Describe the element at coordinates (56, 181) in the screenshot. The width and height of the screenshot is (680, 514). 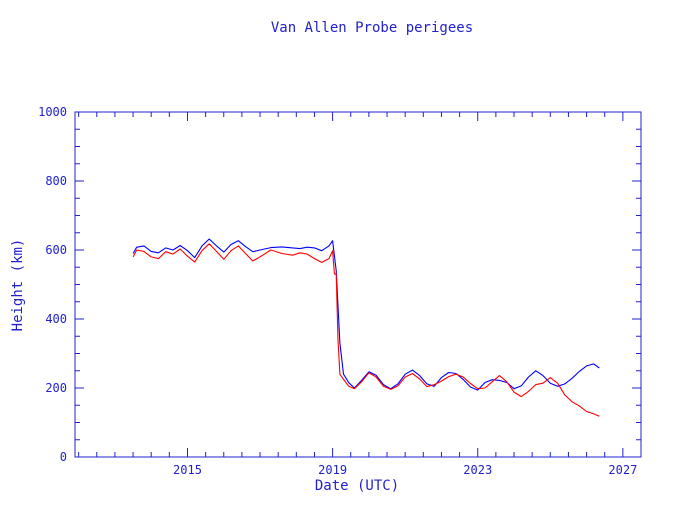
I see `y-tick-label: 800` at that location.